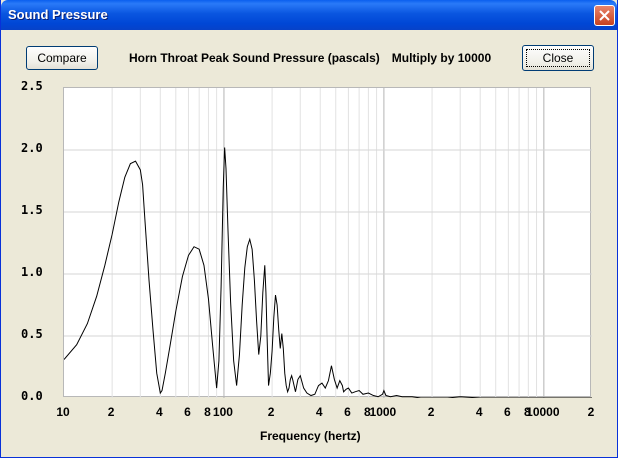 Image resolution: width=618 pixels, height=458 pixels. Describe the element at coordinates (32, 334) in the screenshot. I see `y-tick-label: 0.5` at that location.